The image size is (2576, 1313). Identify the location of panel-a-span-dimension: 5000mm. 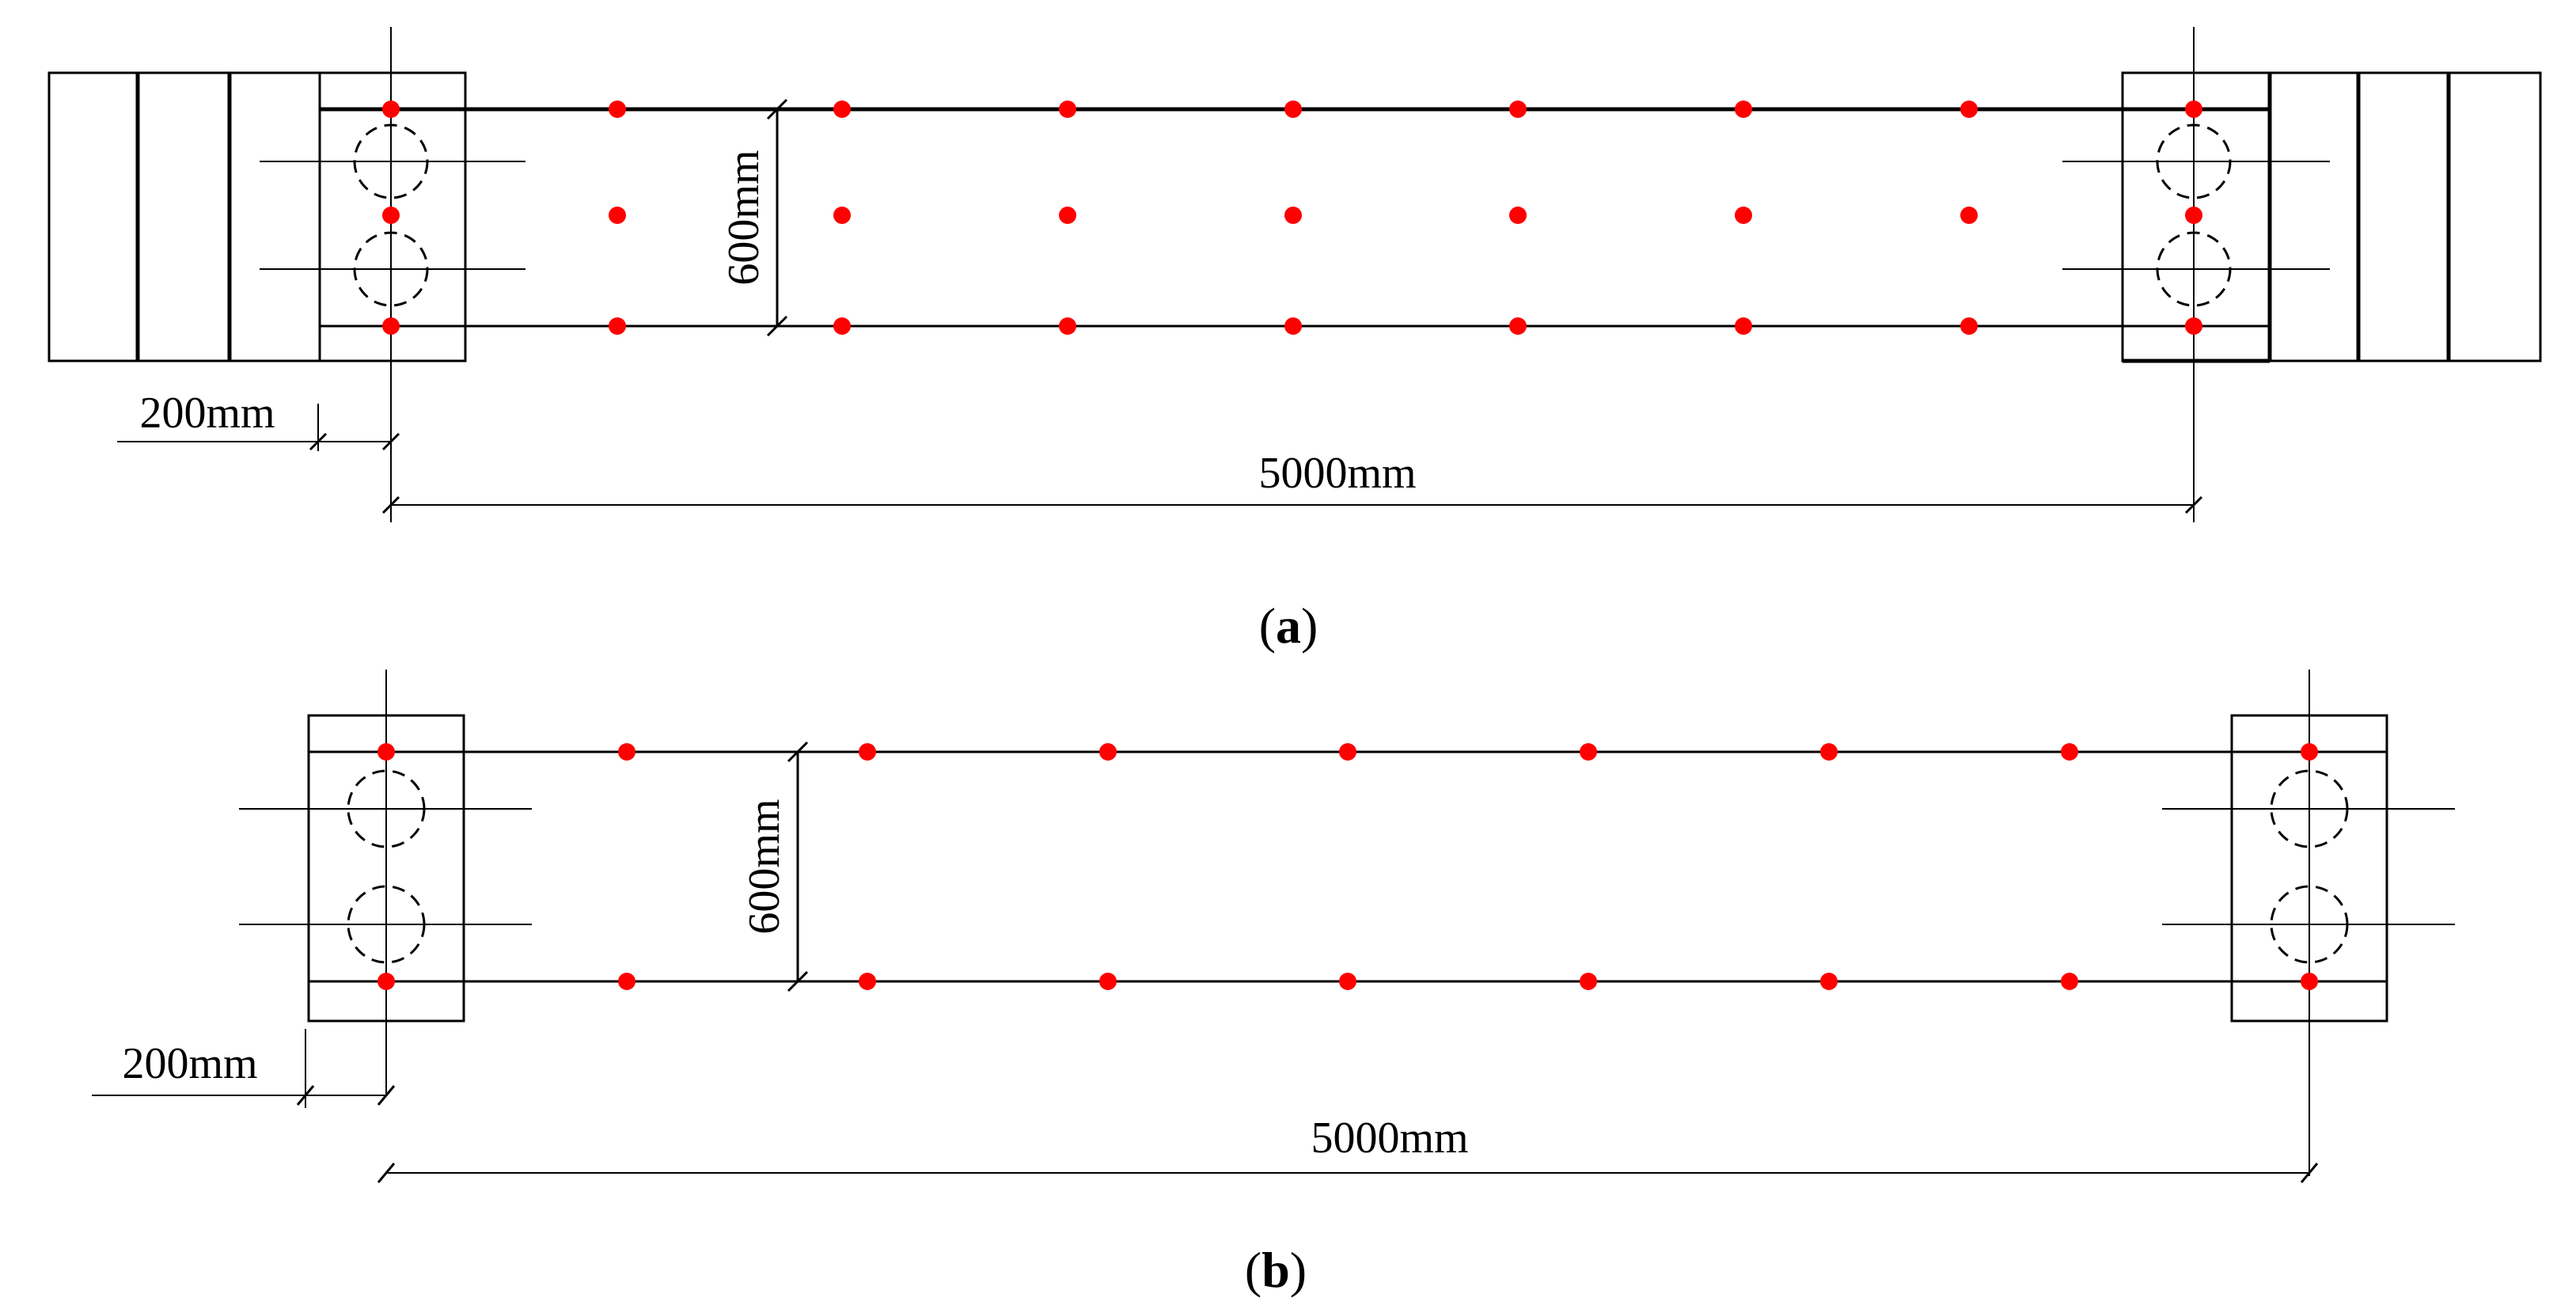
(1292, 482).